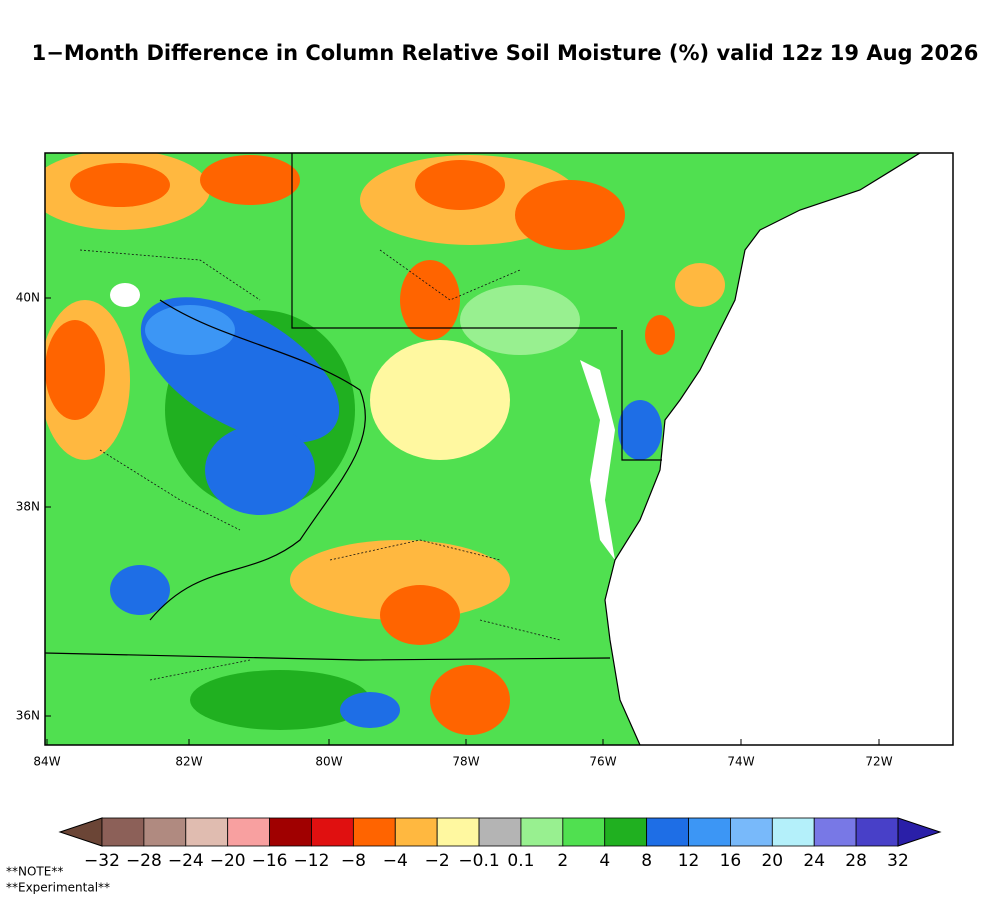 The image size is (1000, 900). I want to click on note: **Experimental**, so click(58, 888).